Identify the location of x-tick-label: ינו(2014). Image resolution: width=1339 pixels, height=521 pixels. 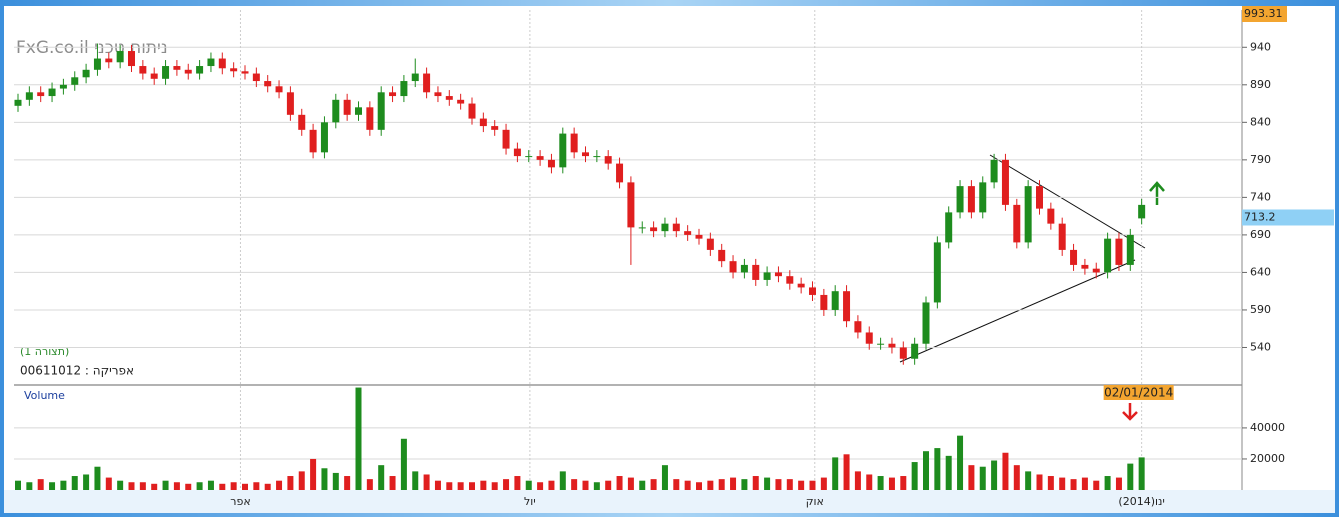
(1141, 501).